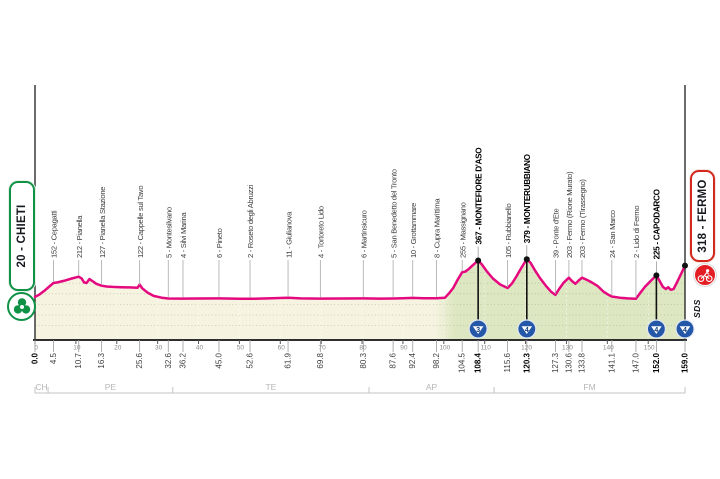 This screenshot has height=479, width=720. I want to click on km-distance-label: 87.6, so click(393, 360).